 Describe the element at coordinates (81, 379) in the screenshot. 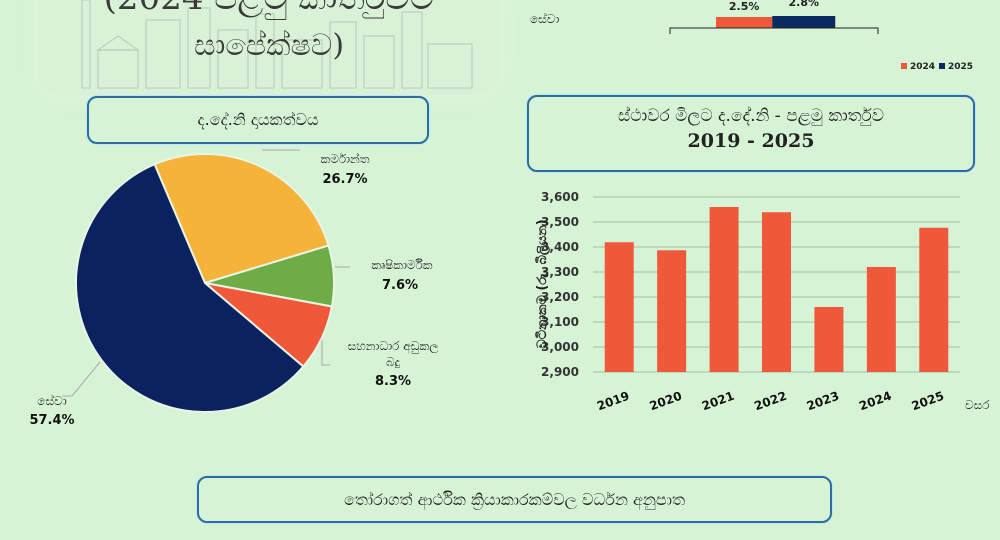

I see `leader-line-services` at that location.